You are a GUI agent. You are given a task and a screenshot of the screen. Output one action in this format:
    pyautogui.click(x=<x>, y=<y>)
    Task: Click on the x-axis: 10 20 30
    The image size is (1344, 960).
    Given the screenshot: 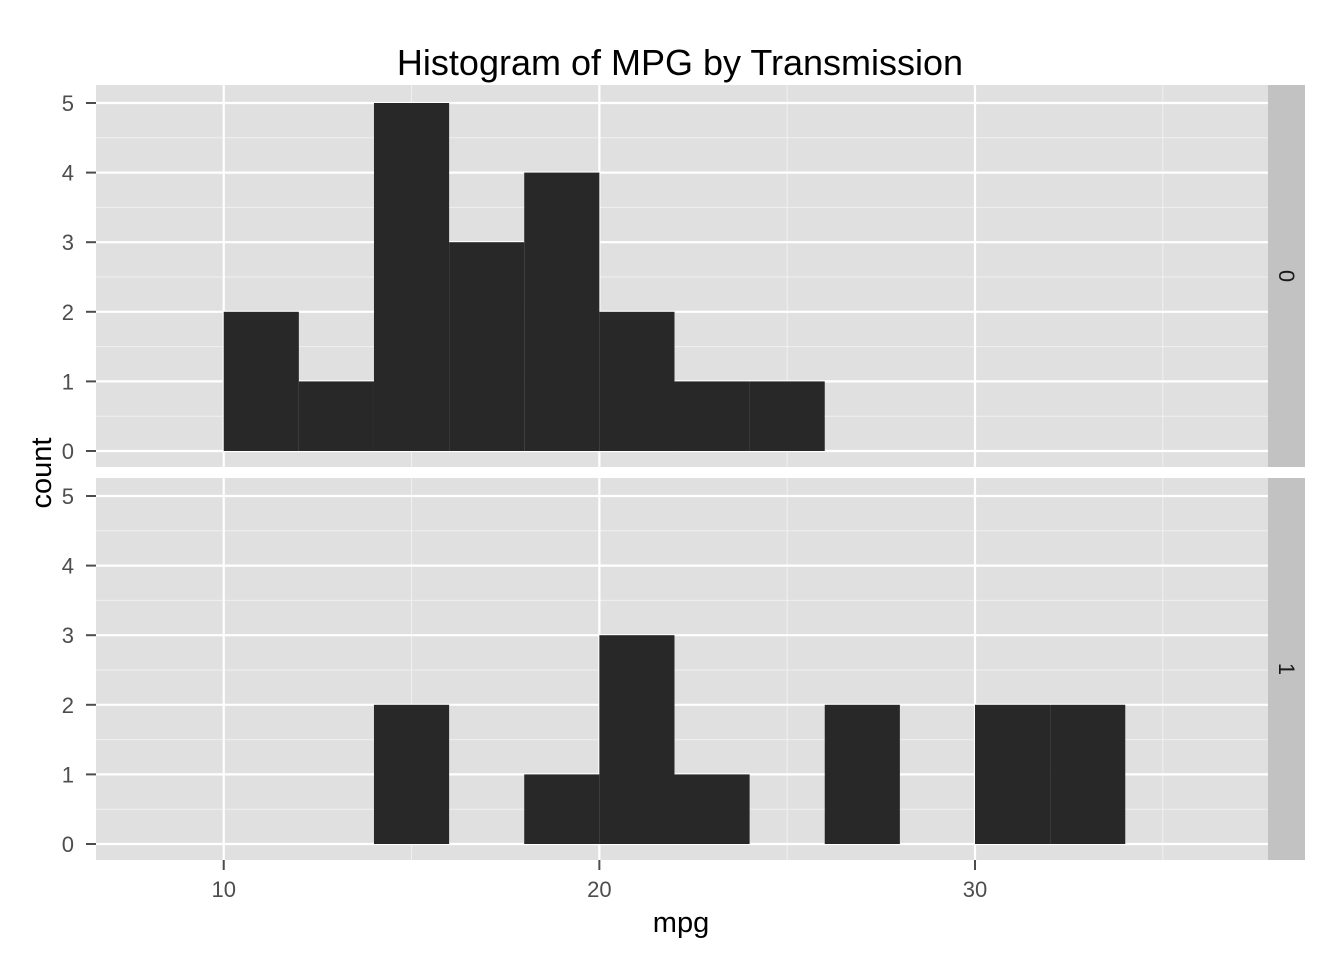 What is the action you would take?
    pyautogui.click(x=599, y=881)
    